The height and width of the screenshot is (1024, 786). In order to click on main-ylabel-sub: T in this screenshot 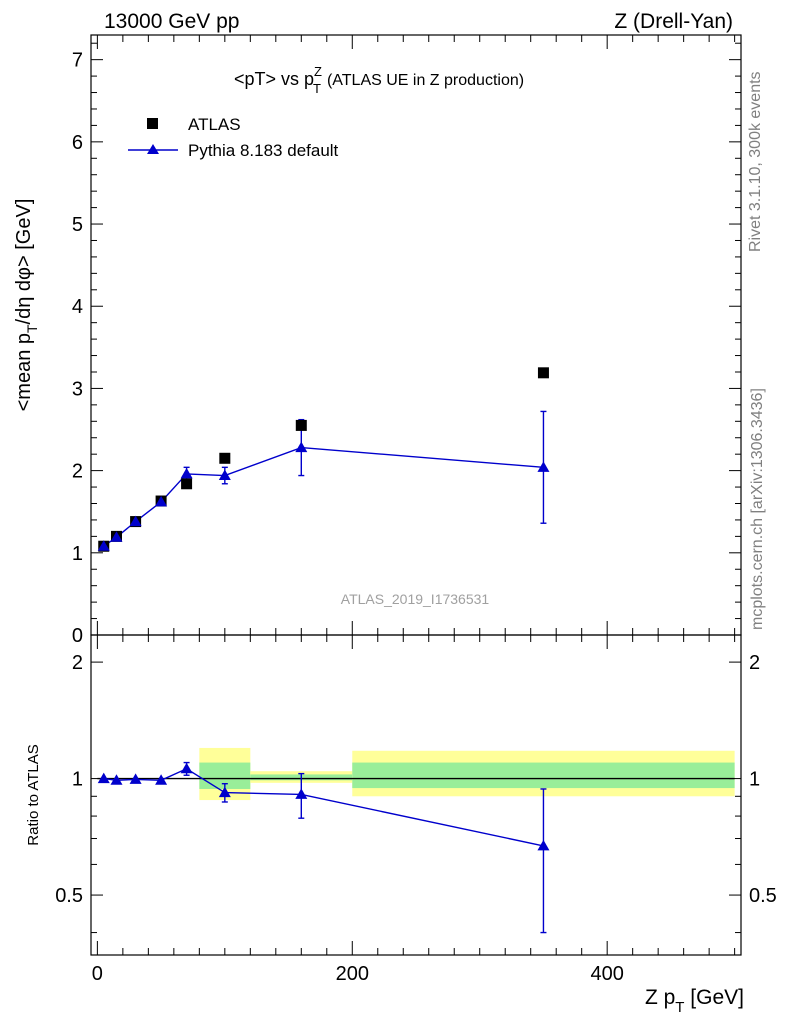, I will do `click(32, 328)`.